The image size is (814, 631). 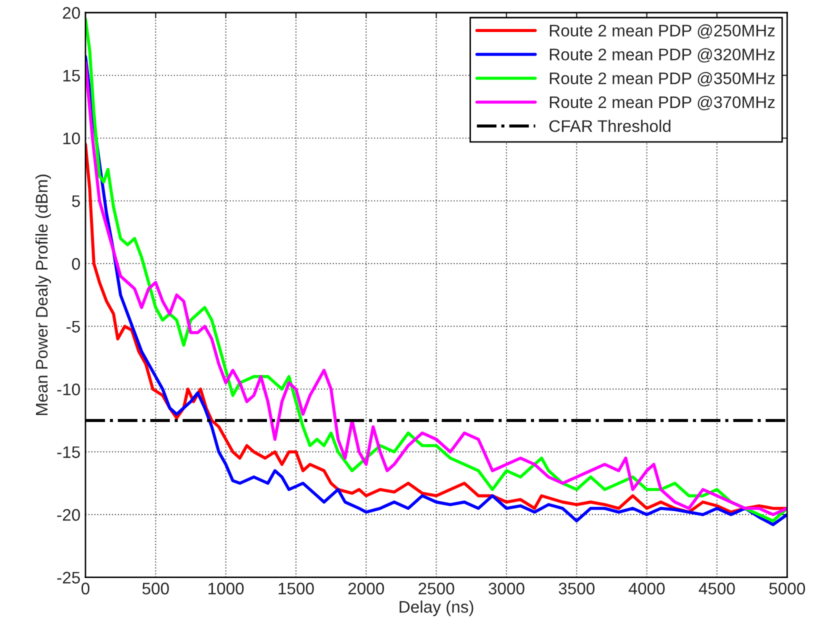 What do you see at coordinates (662, 55) in the screenshot?
I see `legend-label: Route 2 mean PDP @320MHz` at bounding box center [662, 55].